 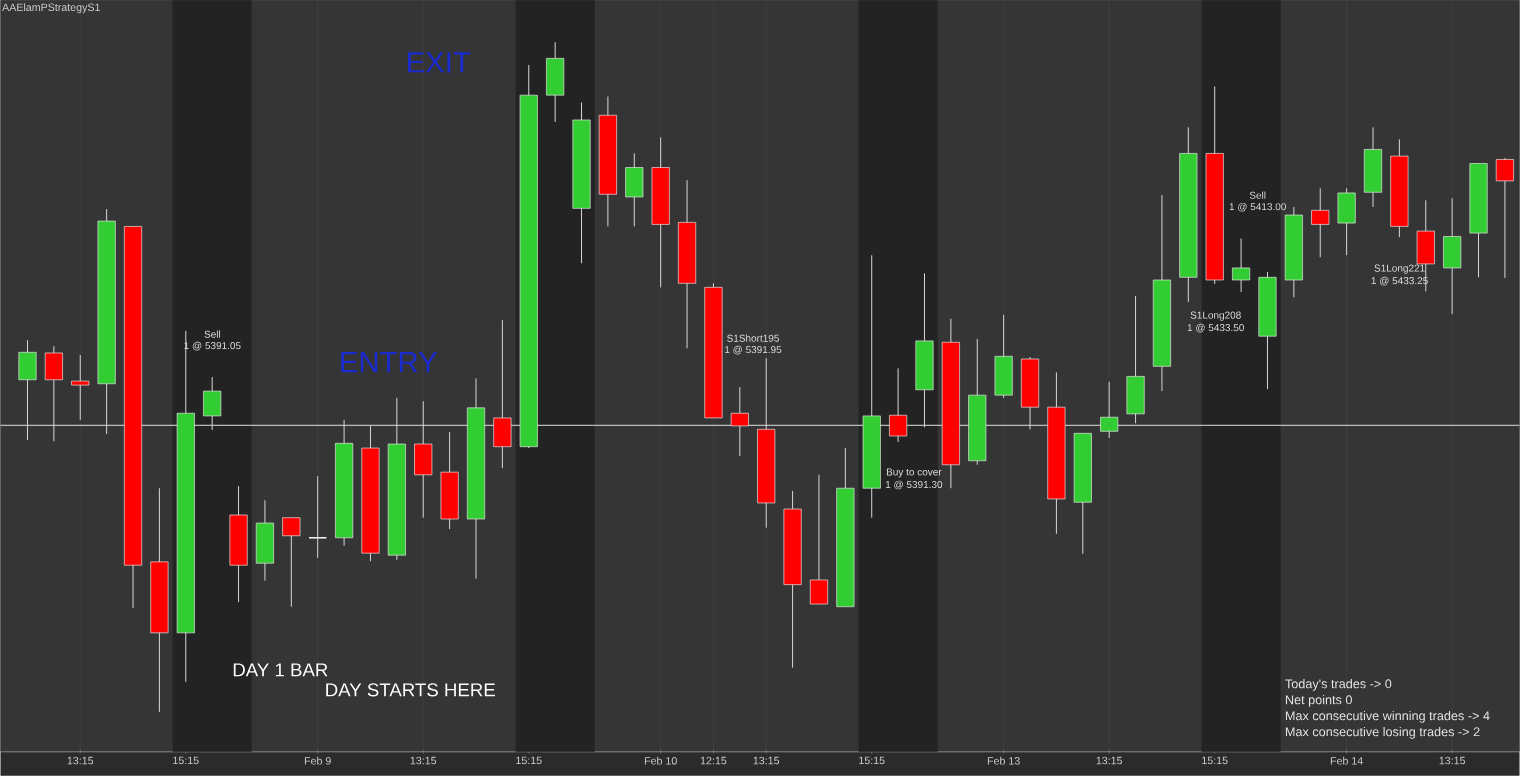 I want to click on x-tick-label: Feb 13, so click(x=1003, y=760).